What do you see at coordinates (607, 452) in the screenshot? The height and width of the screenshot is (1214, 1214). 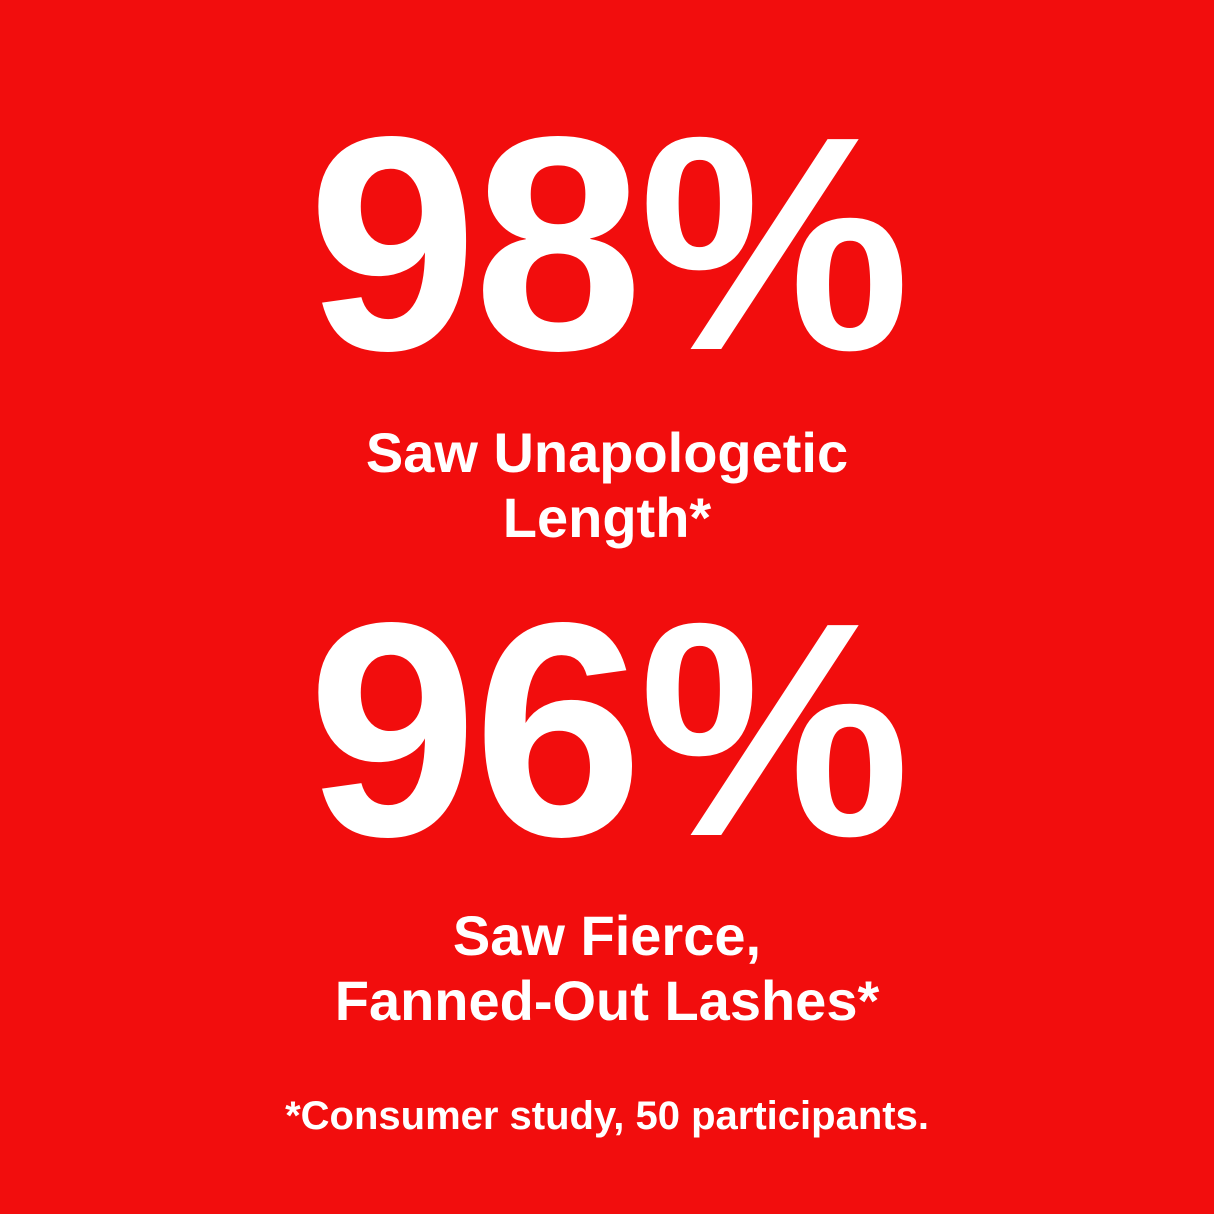 I see `stat-caption: Saw Unapologetic` at bounding box center [607, 452].